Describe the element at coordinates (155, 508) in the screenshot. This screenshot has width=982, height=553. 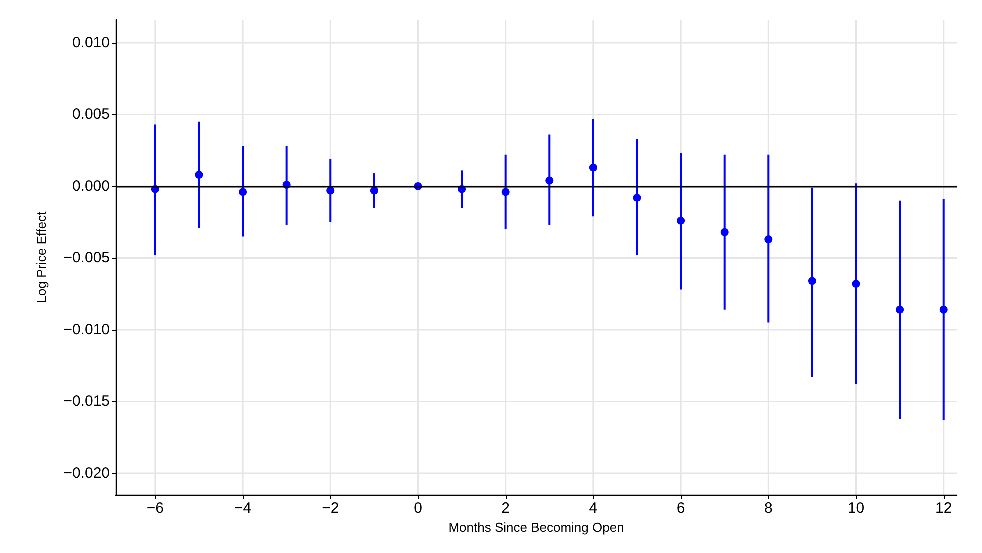
I see `x-tick-label: −6` at that location.